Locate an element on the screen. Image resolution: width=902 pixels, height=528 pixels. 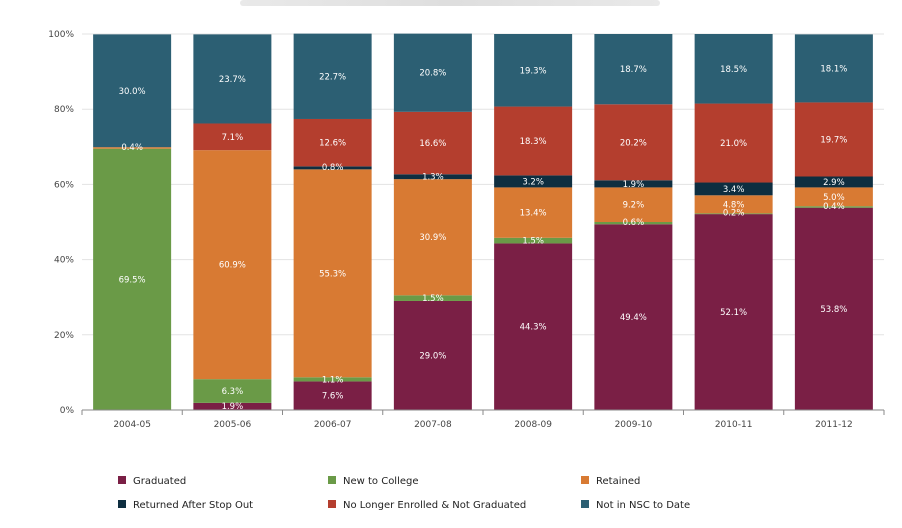
x-tick-label: 2011-12 is located at coordinates (834, 425).